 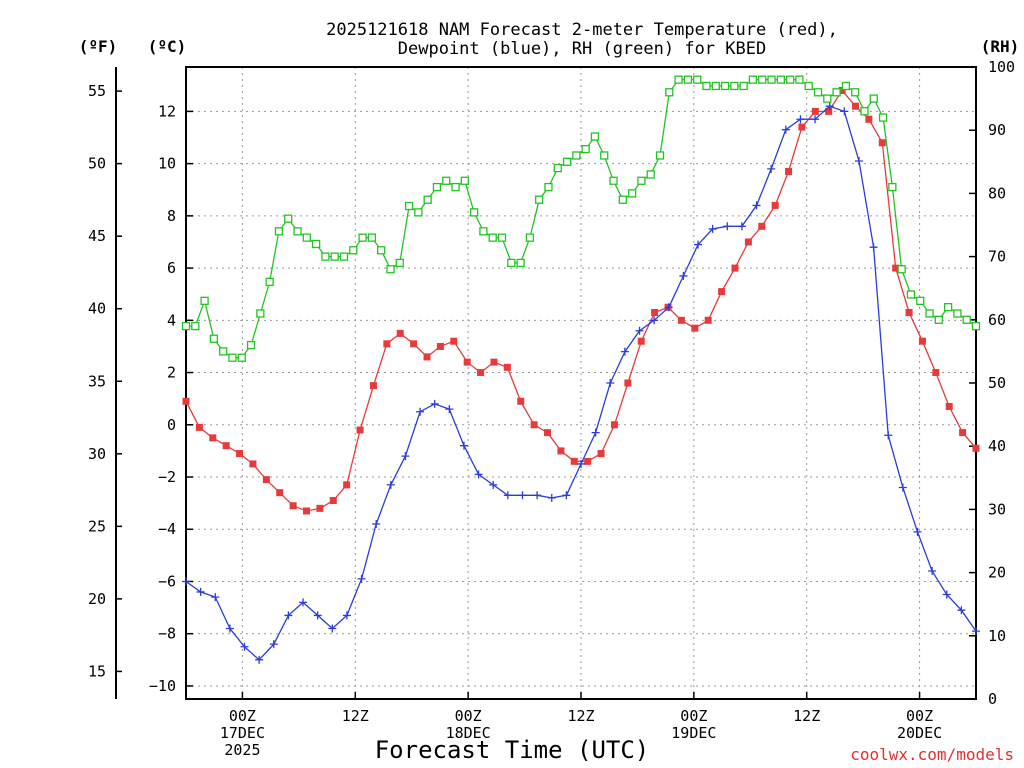 I want to click on celsius-tick-label: 2, so click(x=171, y=373).